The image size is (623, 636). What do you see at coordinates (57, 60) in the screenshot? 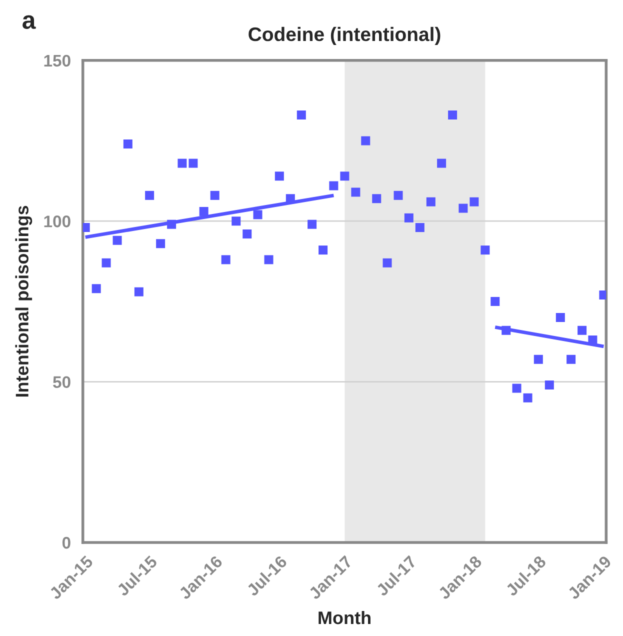
I see `y-tick-label: 150` at bounding box center [57, 60].